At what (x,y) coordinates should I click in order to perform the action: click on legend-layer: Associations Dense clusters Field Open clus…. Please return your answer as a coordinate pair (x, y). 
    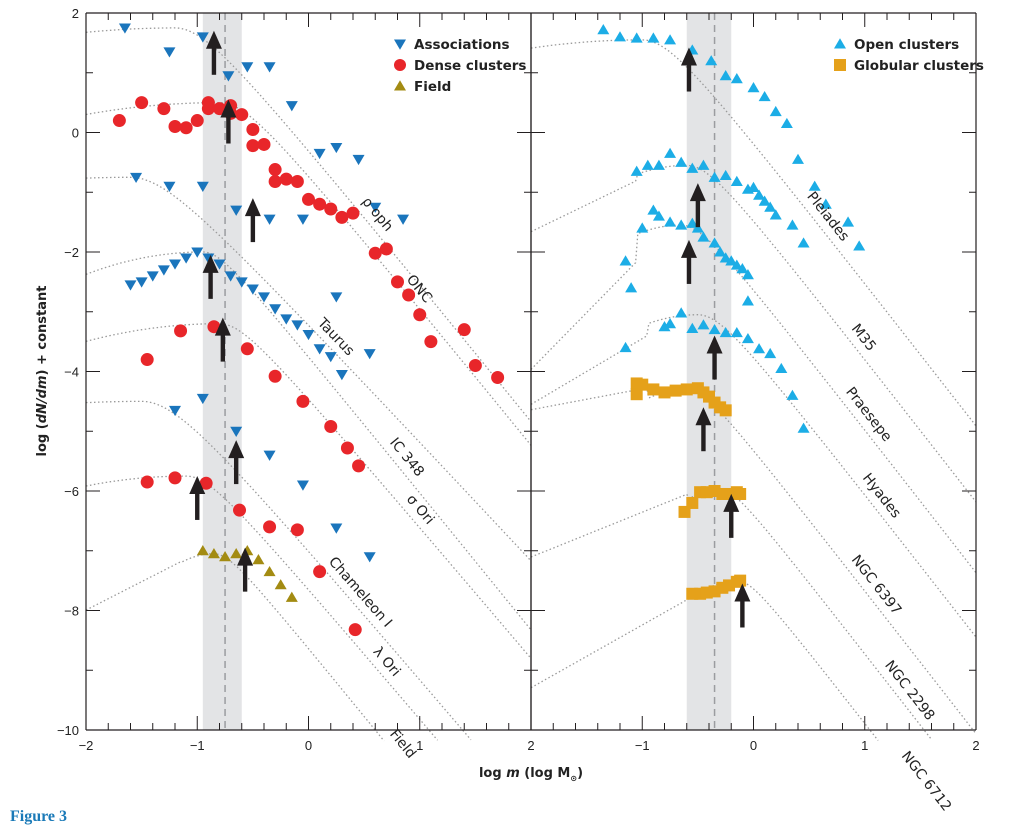
    Looking at the image, I should click on (689, 66).